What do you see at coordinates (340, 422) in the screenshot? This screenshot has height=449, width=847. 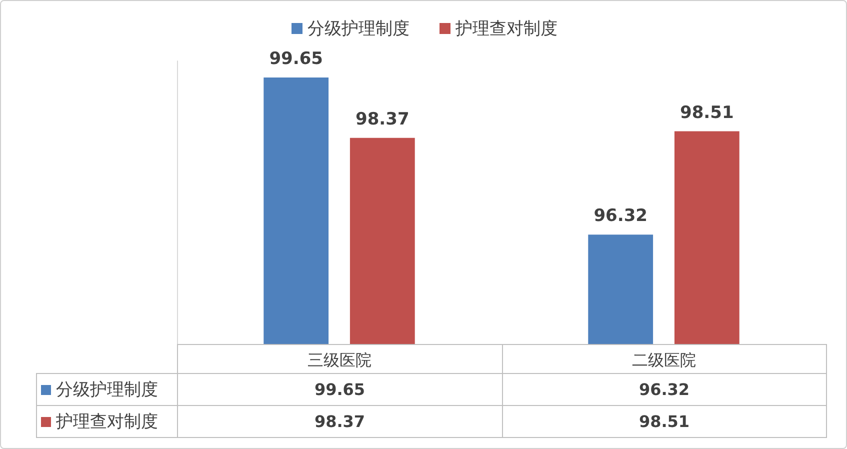 I see `data-label: 98.37` at bounding box center [340, 422].